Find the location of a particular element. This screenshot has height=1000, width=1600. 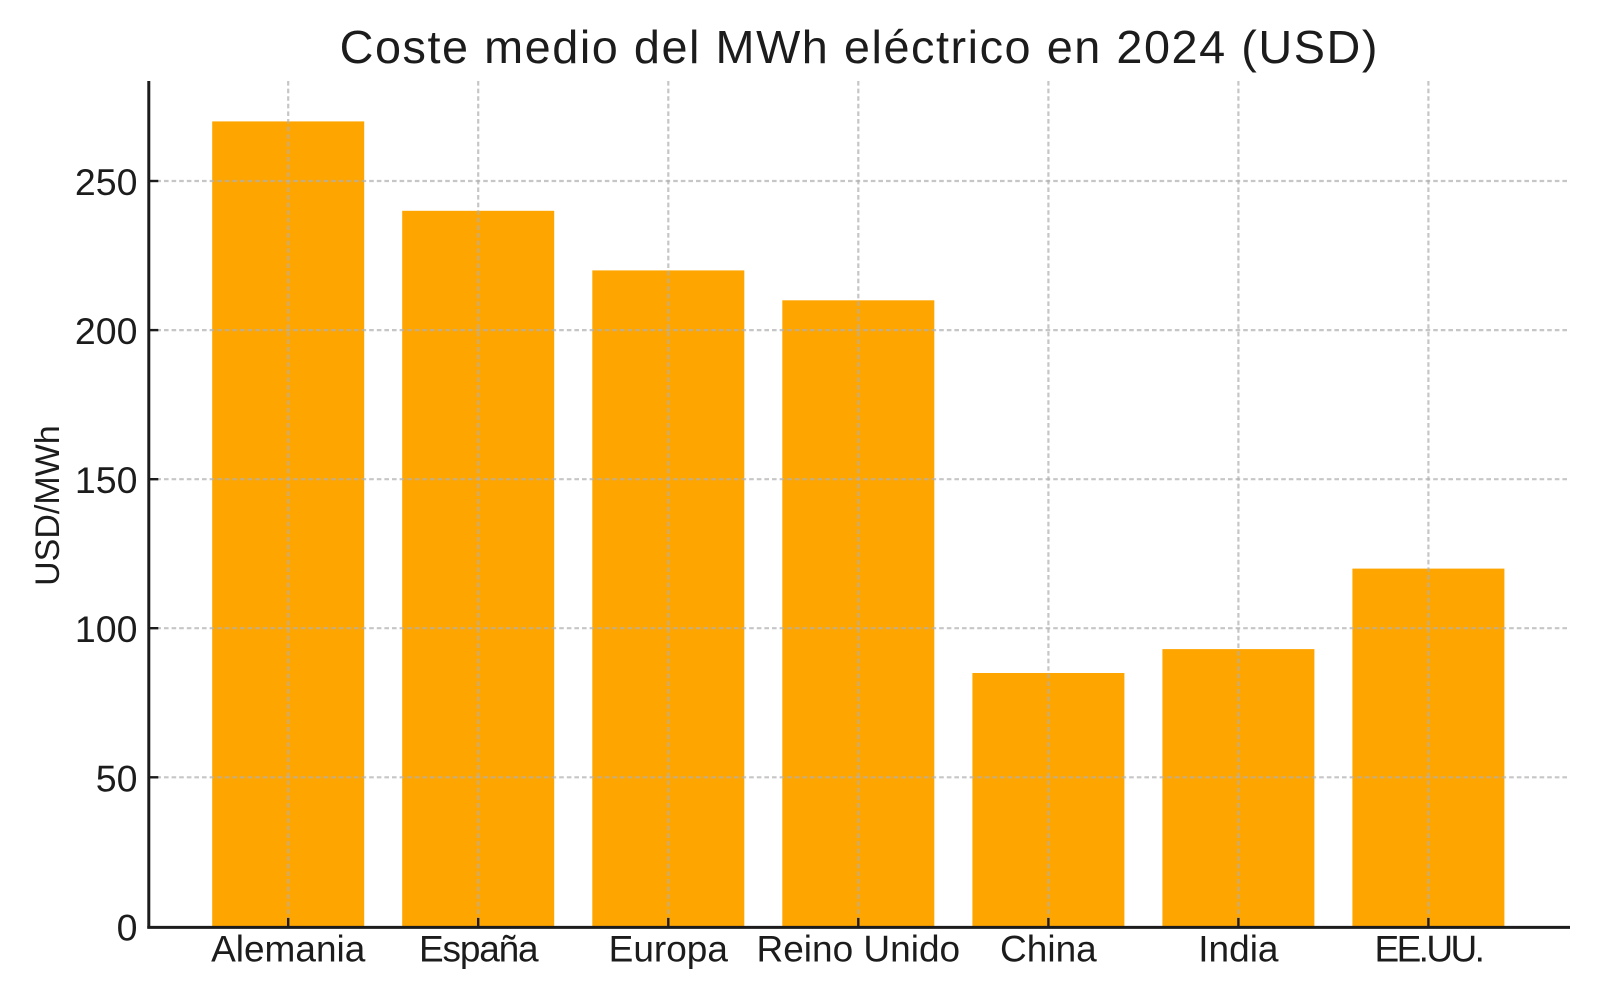

svg-text: 150 is located at coordinates (106, 480).